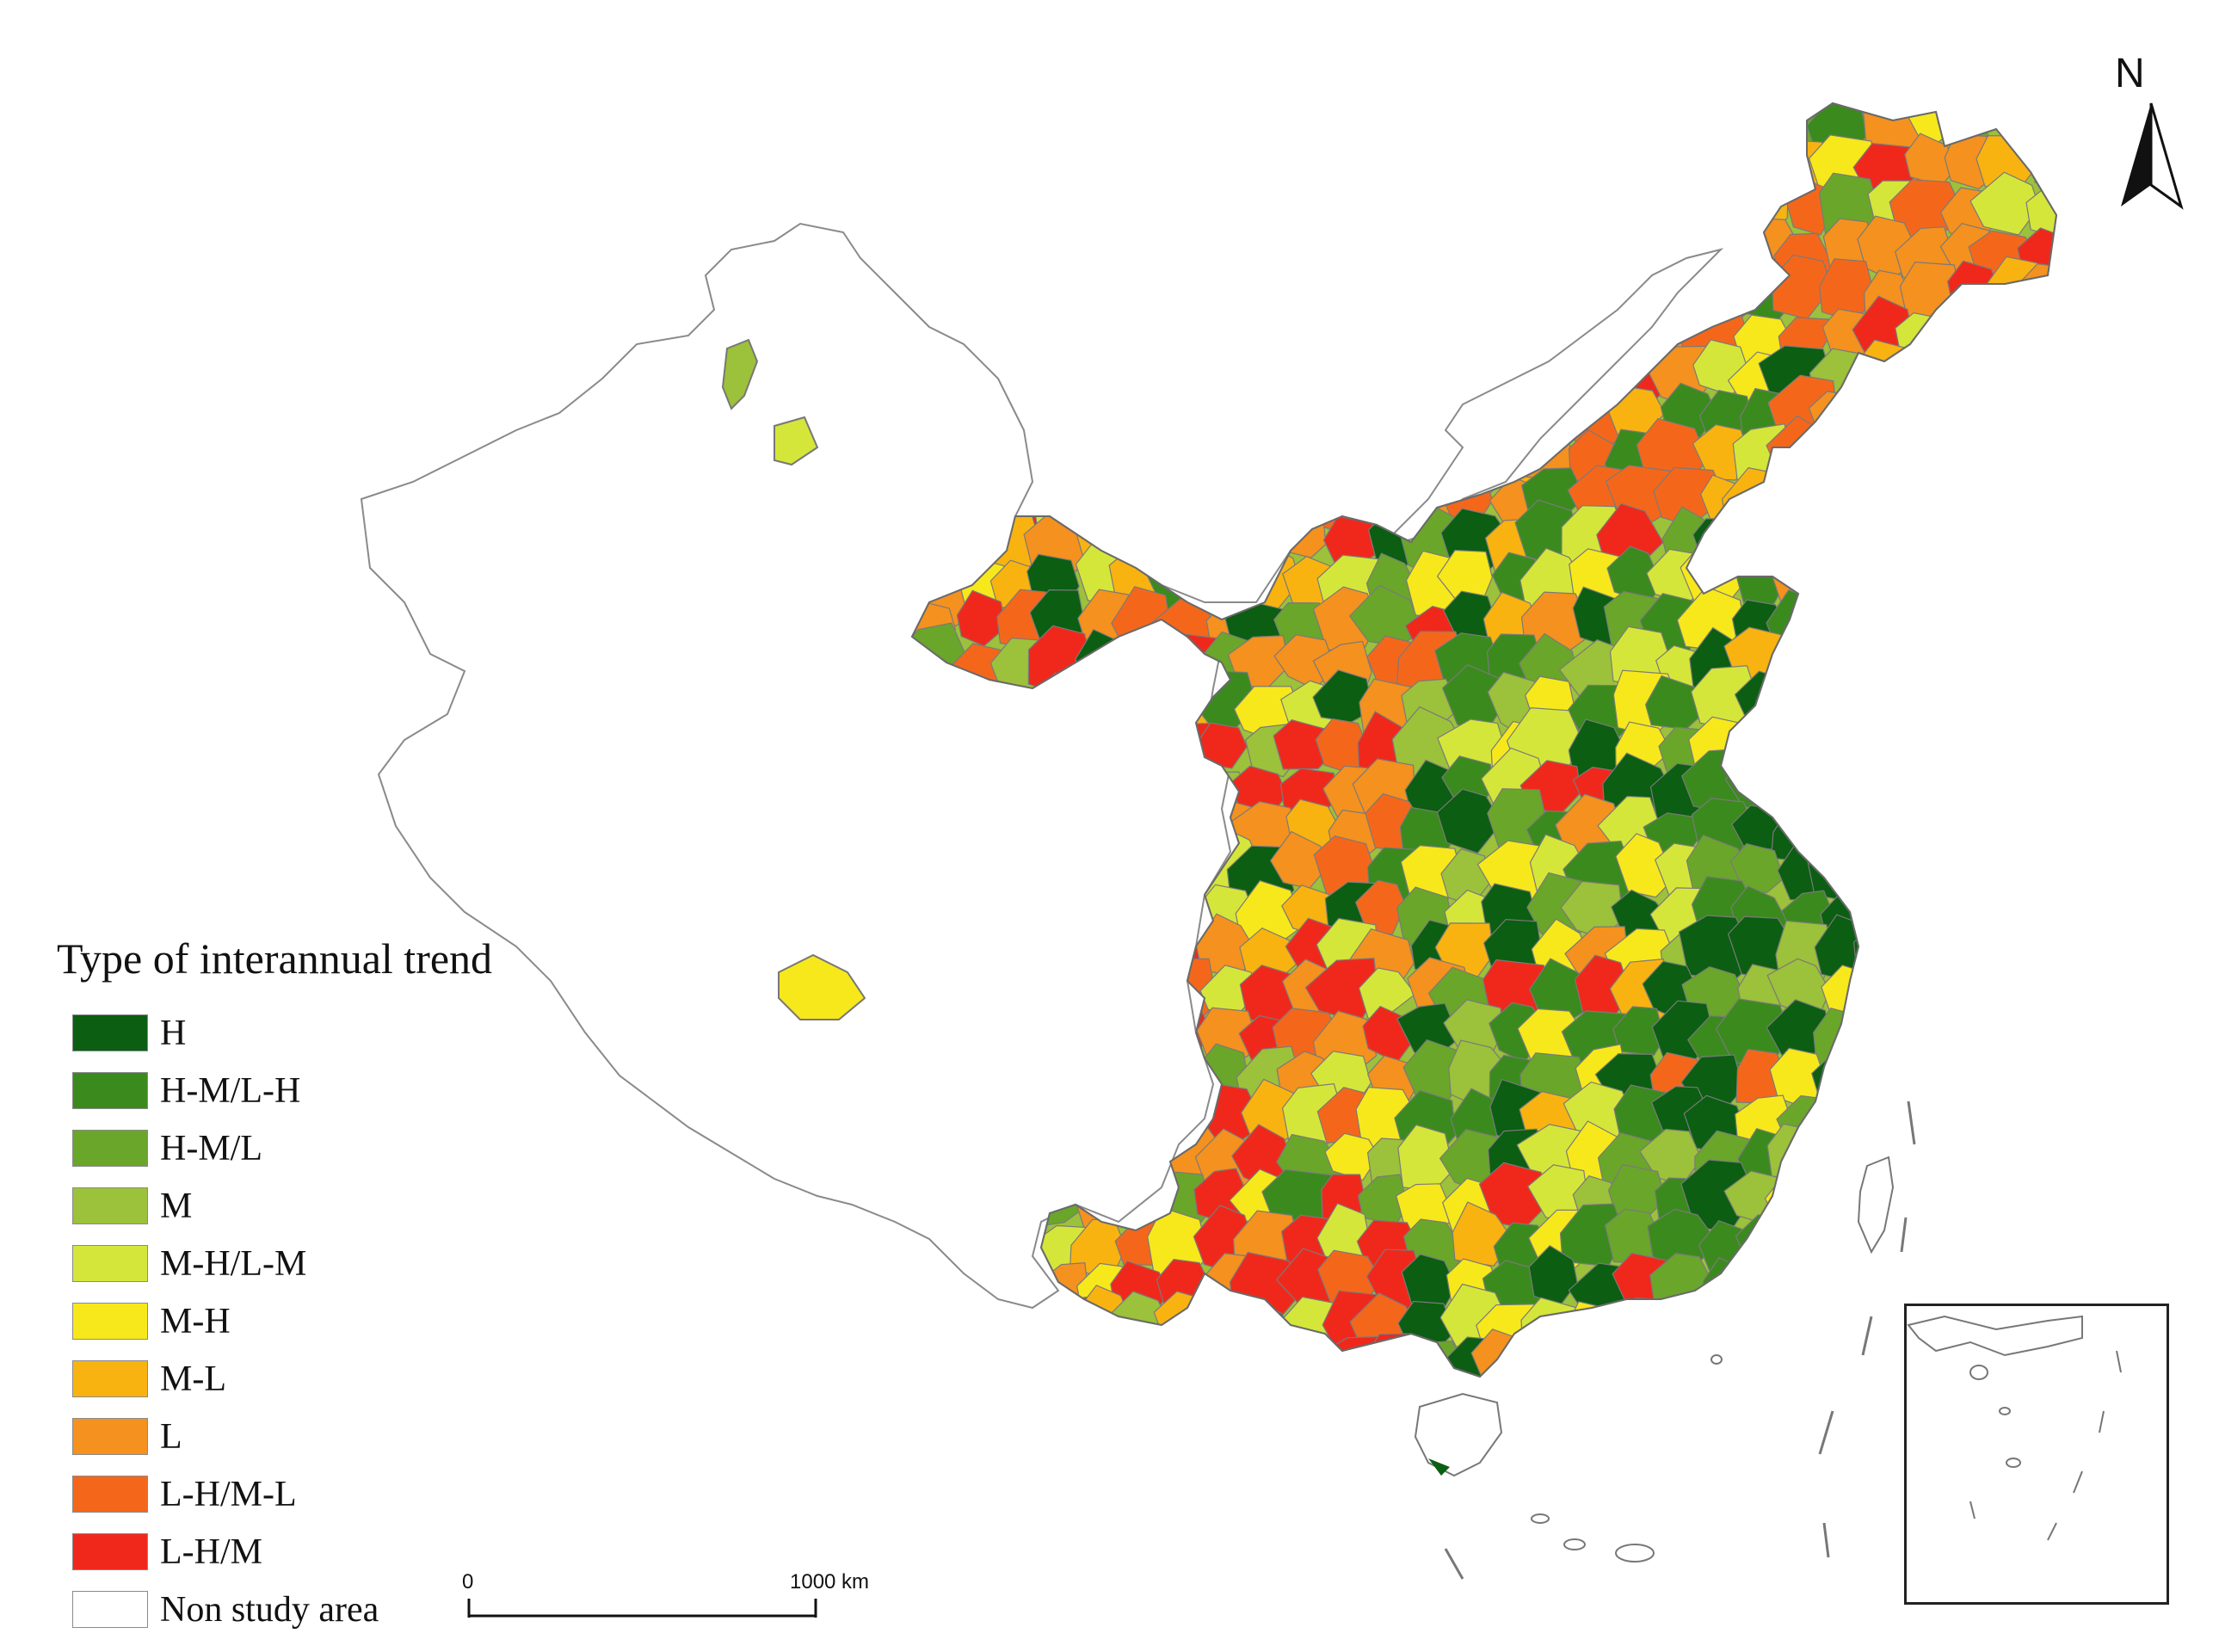  I want to click on legend-label: L-H/M-L, so click(228, 1494).